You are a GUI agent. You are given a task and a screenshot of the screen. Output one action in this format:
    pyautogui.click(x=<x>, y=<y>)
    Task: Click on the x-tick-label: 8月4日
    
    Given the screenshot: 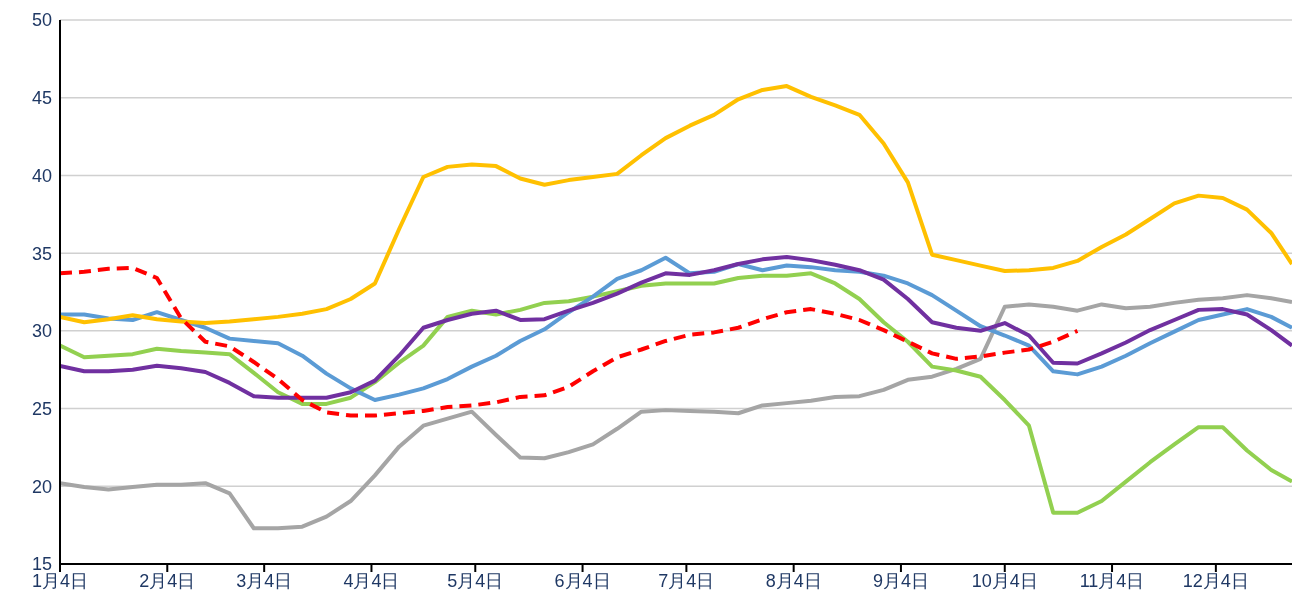 What is the action you would take?
    pyautogui.click(x=793, y=580)
    